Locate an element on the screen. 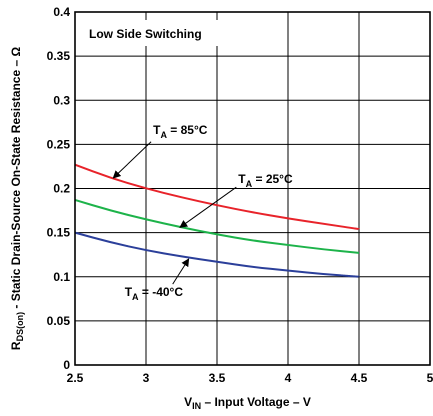 The width and height of the screenshot is (433, 416). x-tick-label: 3 is located at coordinates (146, 378).